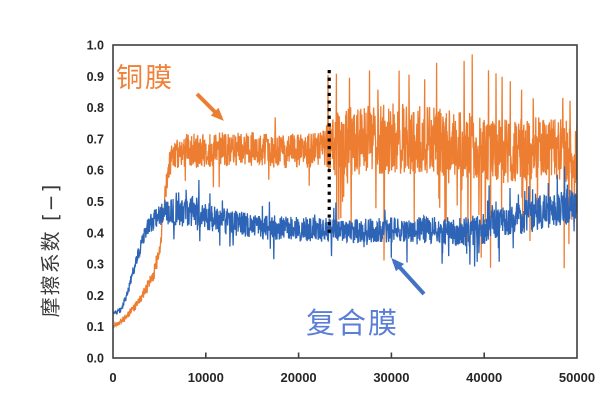 The image size is (614, 410). I want to click on x-tick-label: 0, so click(112, 377).